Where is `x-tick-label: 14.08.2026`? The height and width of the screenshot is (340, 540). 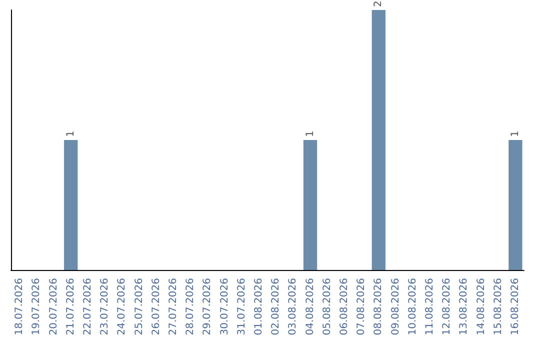
x-tick-label: 14.08.2026 is located at coordinates (481, 307).